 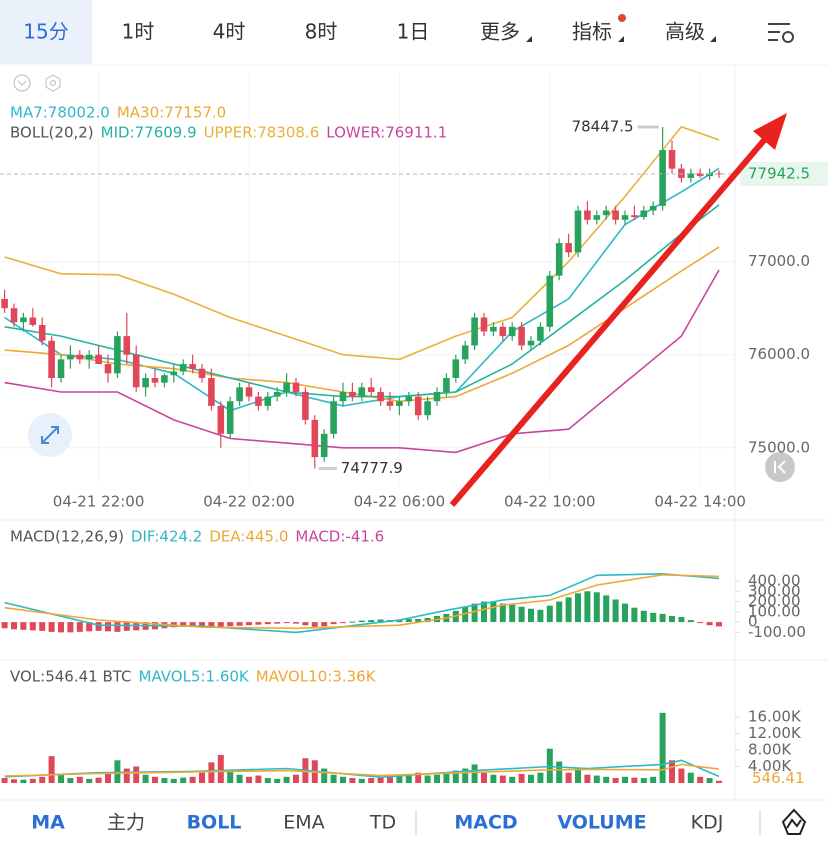 What do you see at coordinates (774, 611) in the screenshot?
I see `y-tick-label: 100.00` at bounding box center [774, 611].